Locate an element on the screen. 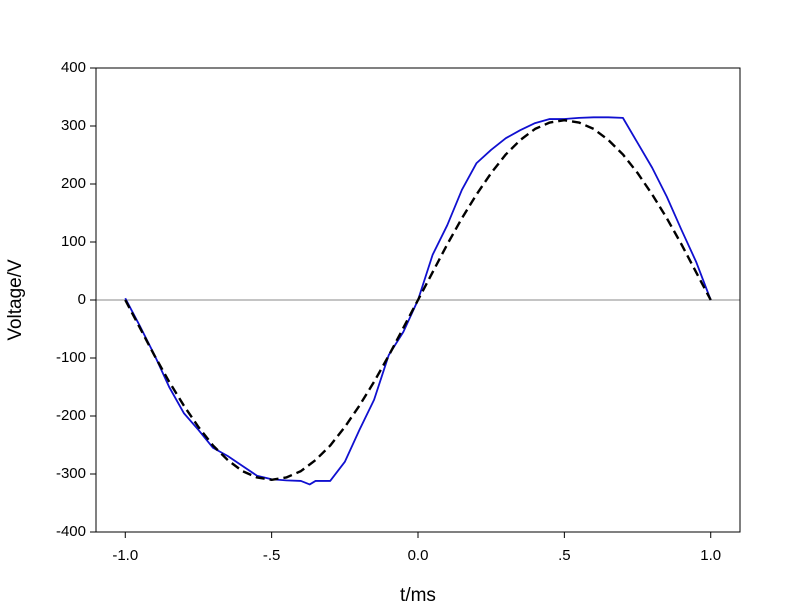 This screenshot has height=611, width=800. y-tick-label: -200 is located at coordinates (71, 415).